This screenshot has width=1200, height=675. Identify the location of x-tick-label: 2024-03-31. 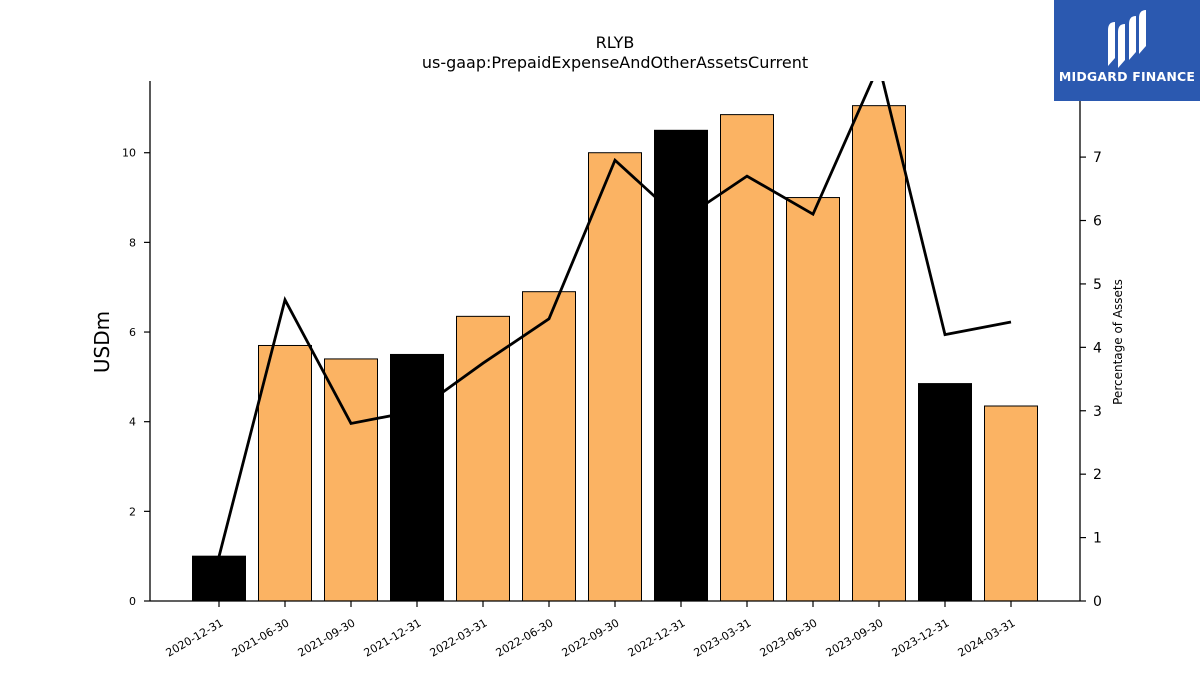
(987, 637).